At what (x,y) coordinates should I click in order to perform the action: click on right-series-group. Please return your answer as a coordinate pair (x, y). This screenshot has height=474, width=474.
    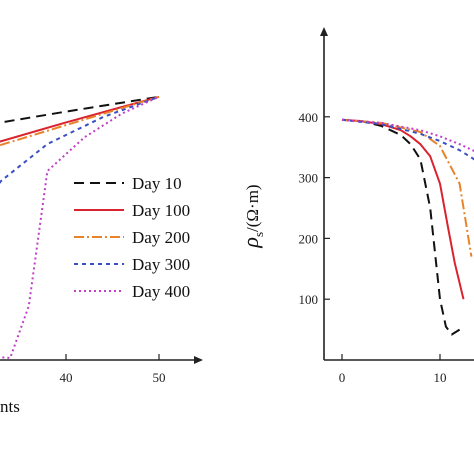
    Looking at the image, I should click on (407, 227).